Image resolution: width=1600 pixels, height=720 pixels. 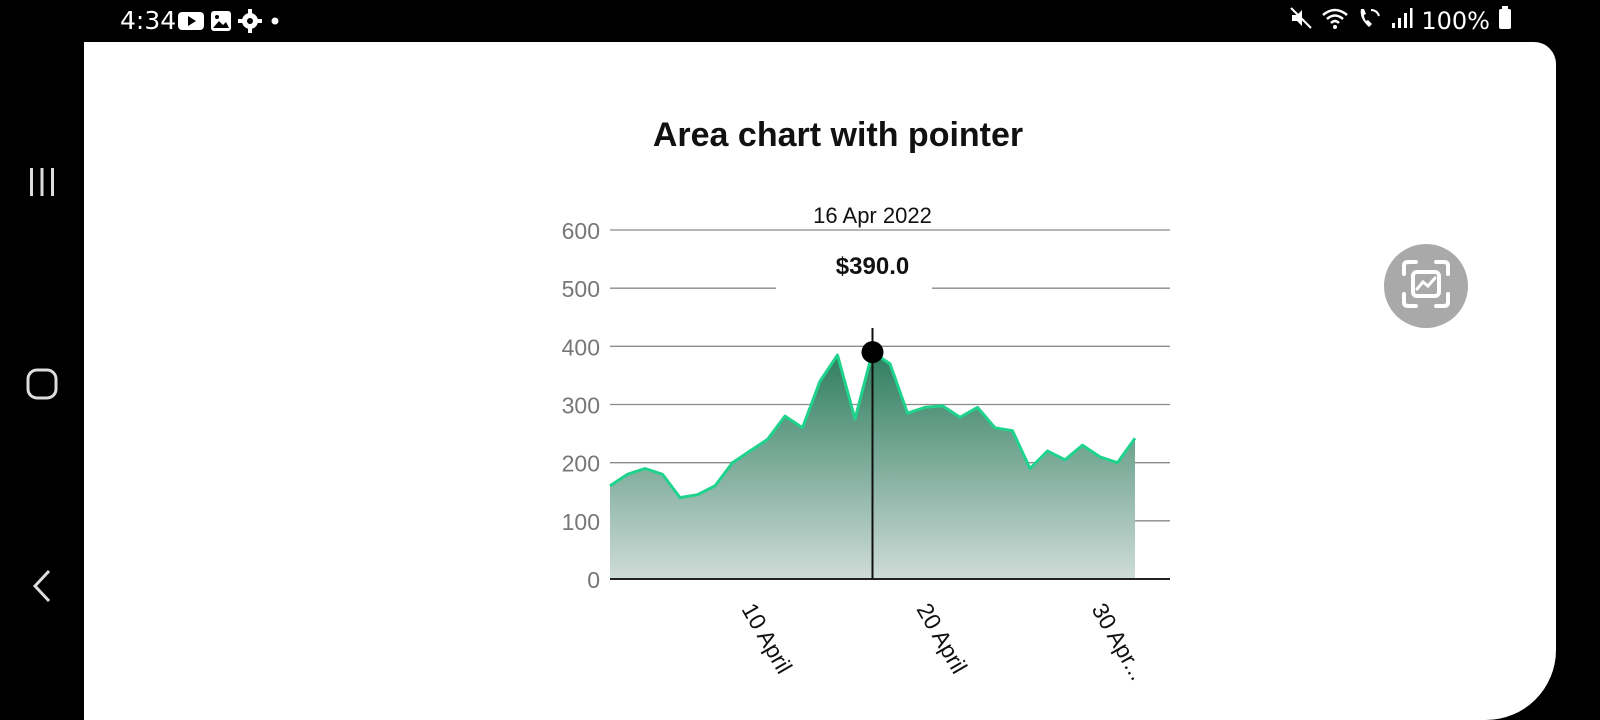 What do you see at coordinates (581, 464) in the screenshot?
I see `y-tick-label: 200` at bounding box center [581, 464].